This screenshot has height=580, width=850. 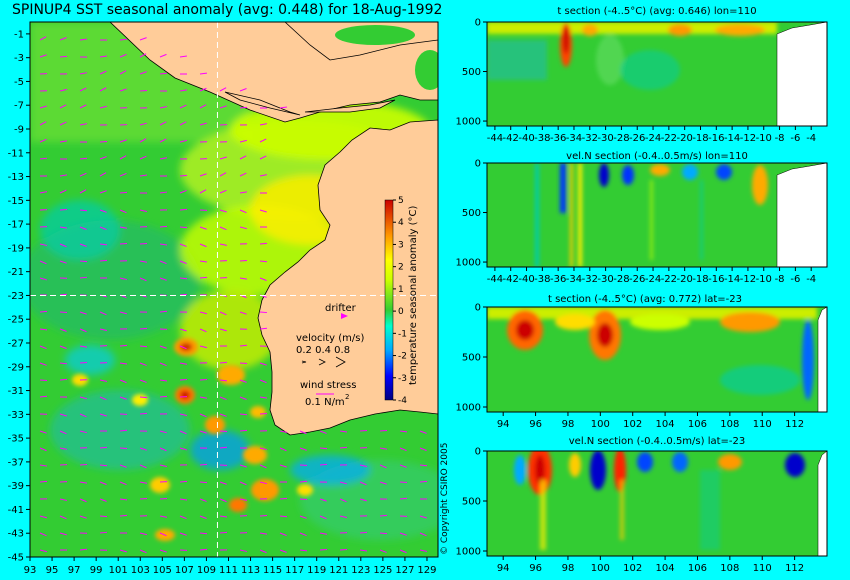 I want to click on colorbar-tick-label: 1, so click(x=401, y=290).